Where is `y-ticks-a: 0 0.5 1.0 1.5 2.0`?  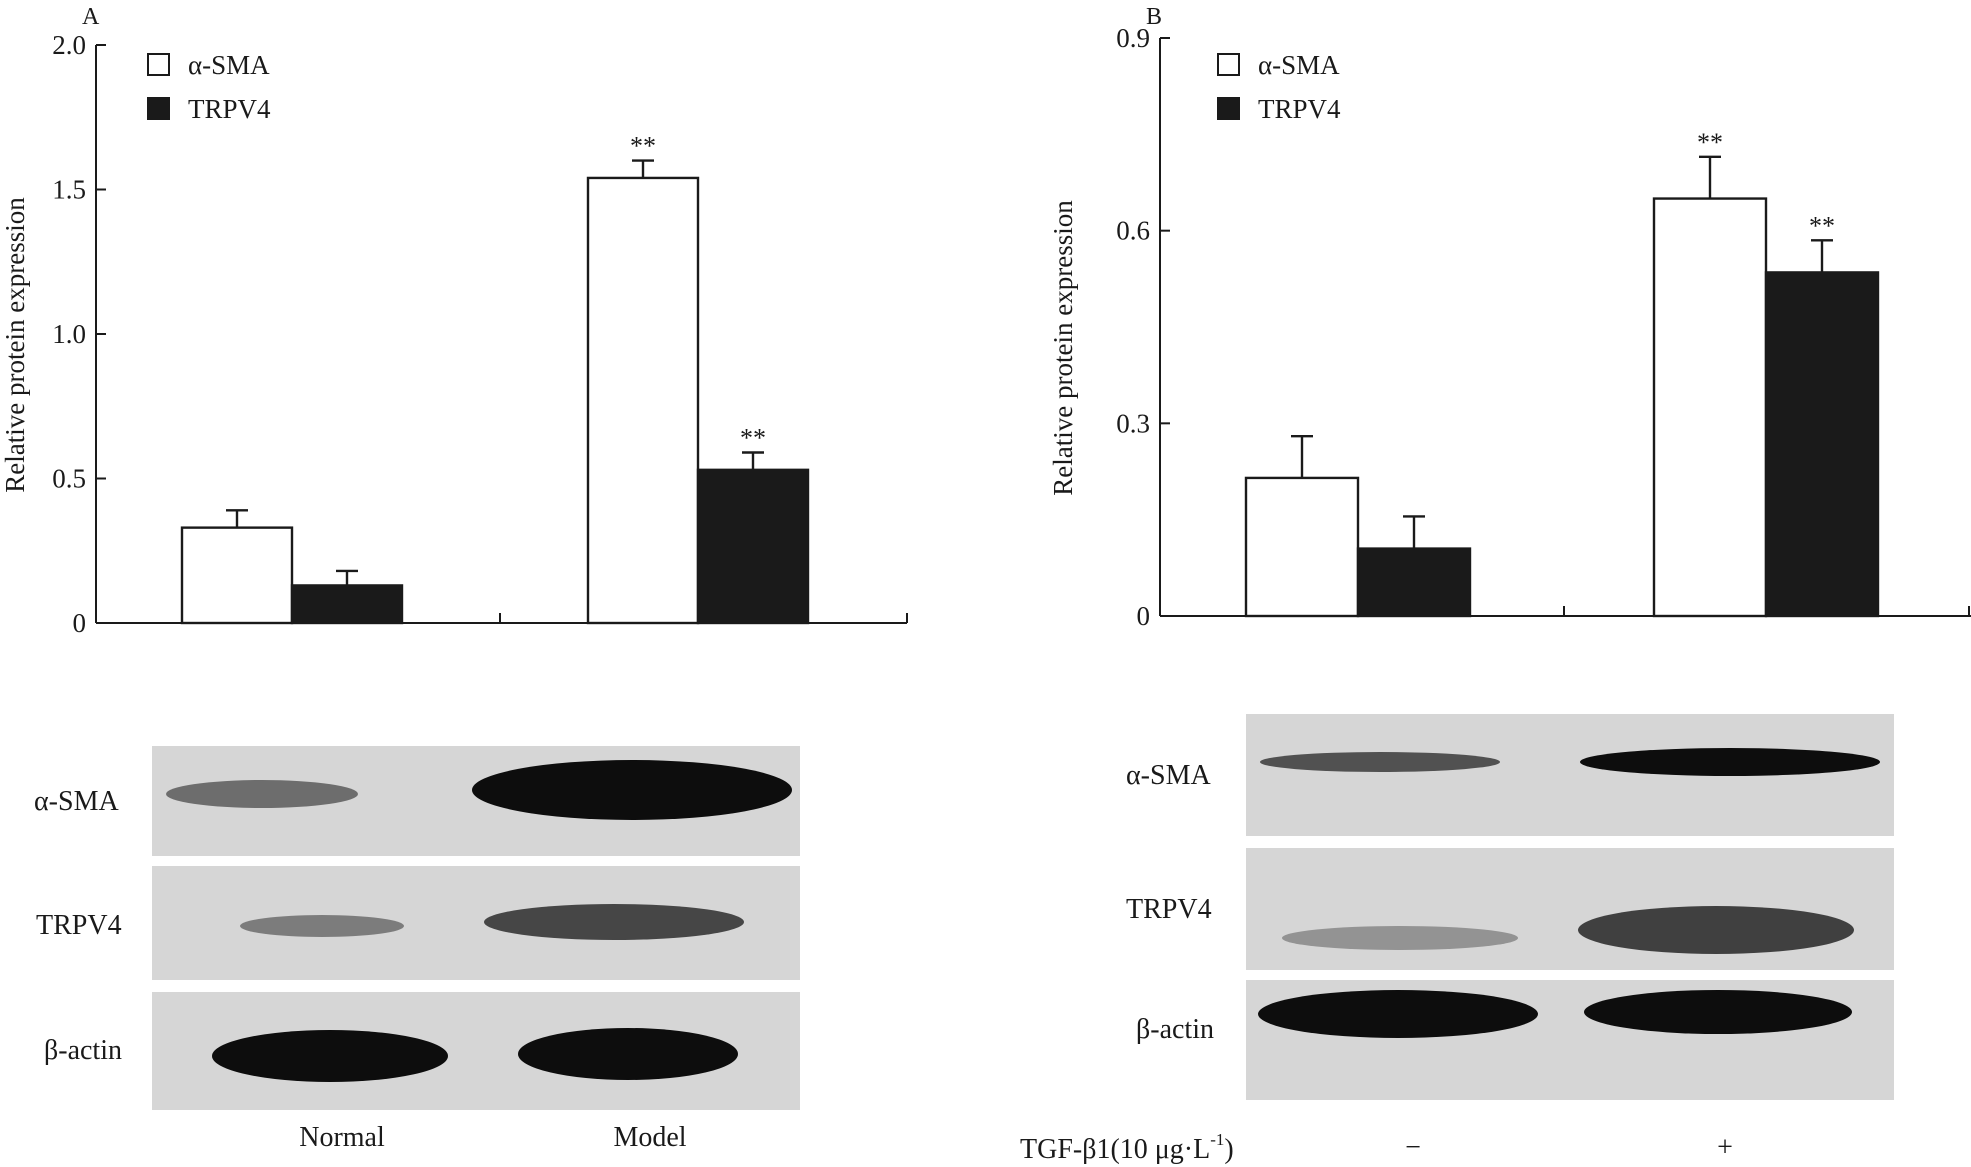
y-ticks-a: 0 0.5 1.0 1.5 2.0 is located at coordinates (79, 334).